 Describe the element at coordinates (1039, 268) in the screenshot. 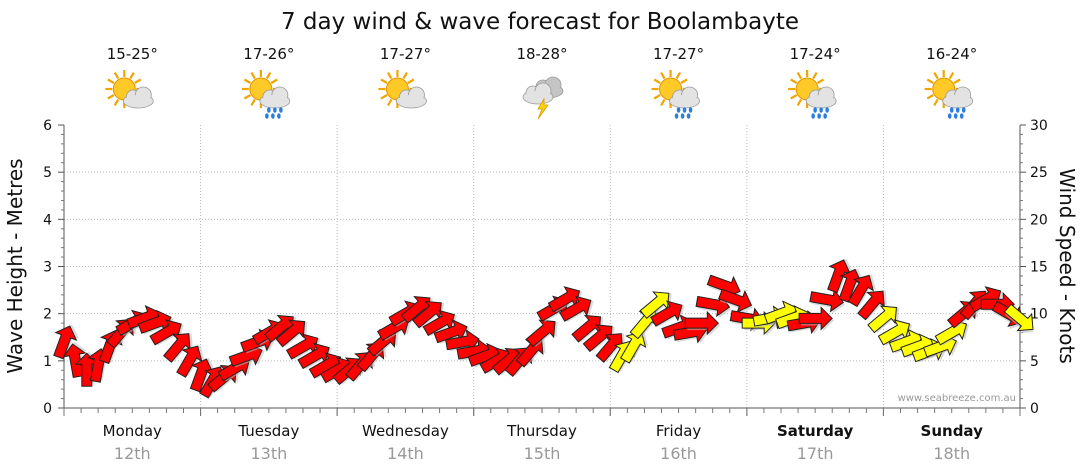

I see `right-axis-tick-label: 15` at that location.